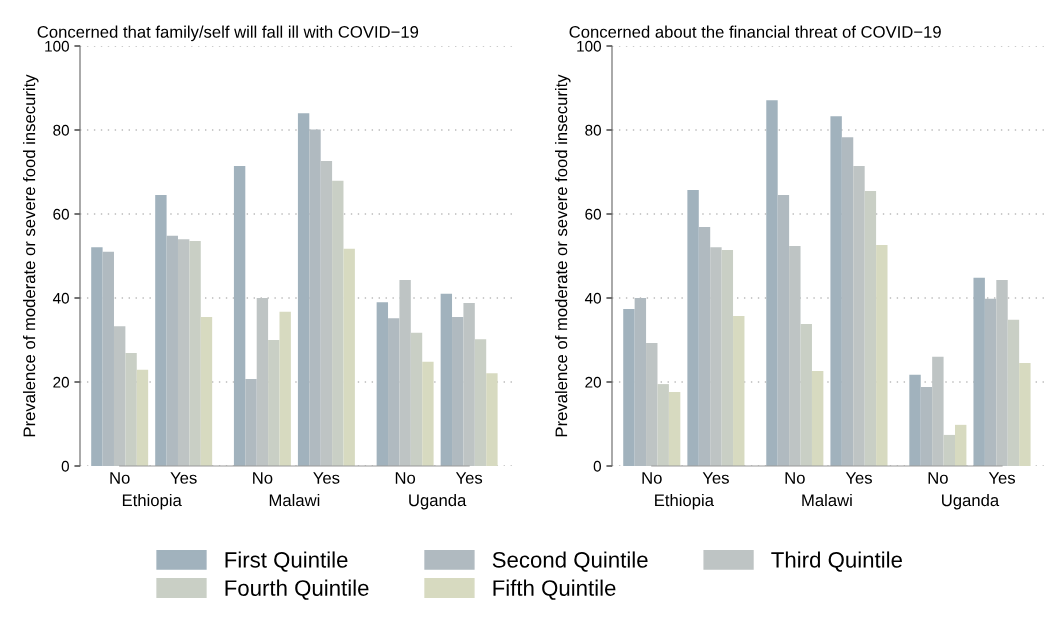  Describe the element at coordinates (836, 561) in the screenshot. I see `legend-label: Third Quintile` at that location.